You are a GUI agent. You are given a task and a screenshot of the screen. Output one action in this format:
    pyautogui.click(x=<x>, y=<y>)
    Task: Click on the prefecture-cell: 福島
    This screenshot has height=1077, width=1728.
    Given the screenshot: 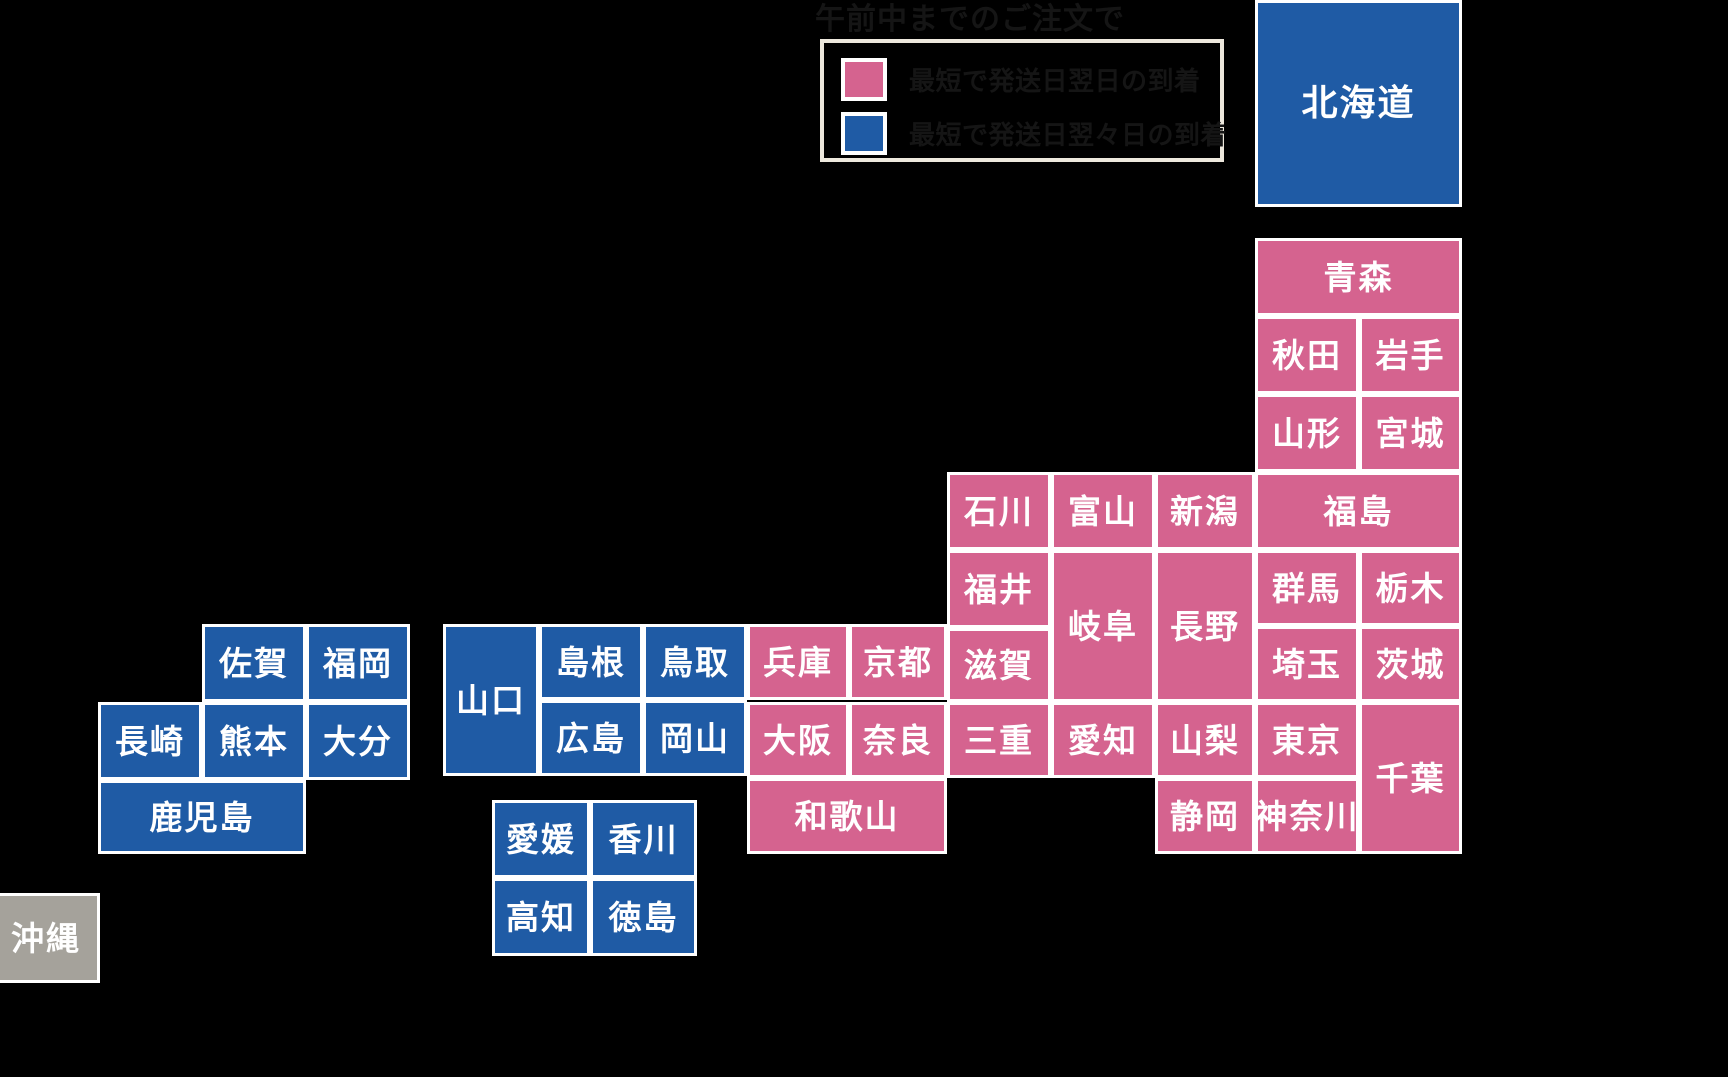 What is the action you would take?
    pyautogui.click(x=1358, y=511)
    